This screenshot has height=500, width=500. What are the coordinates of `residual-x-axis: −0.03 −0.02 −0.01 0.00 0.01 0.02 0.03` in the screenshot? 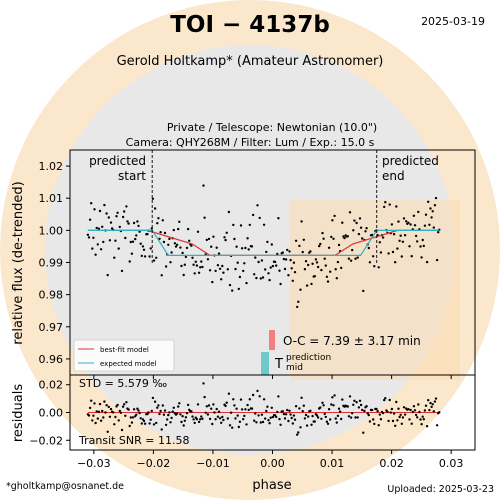 It's located at (270, 422).